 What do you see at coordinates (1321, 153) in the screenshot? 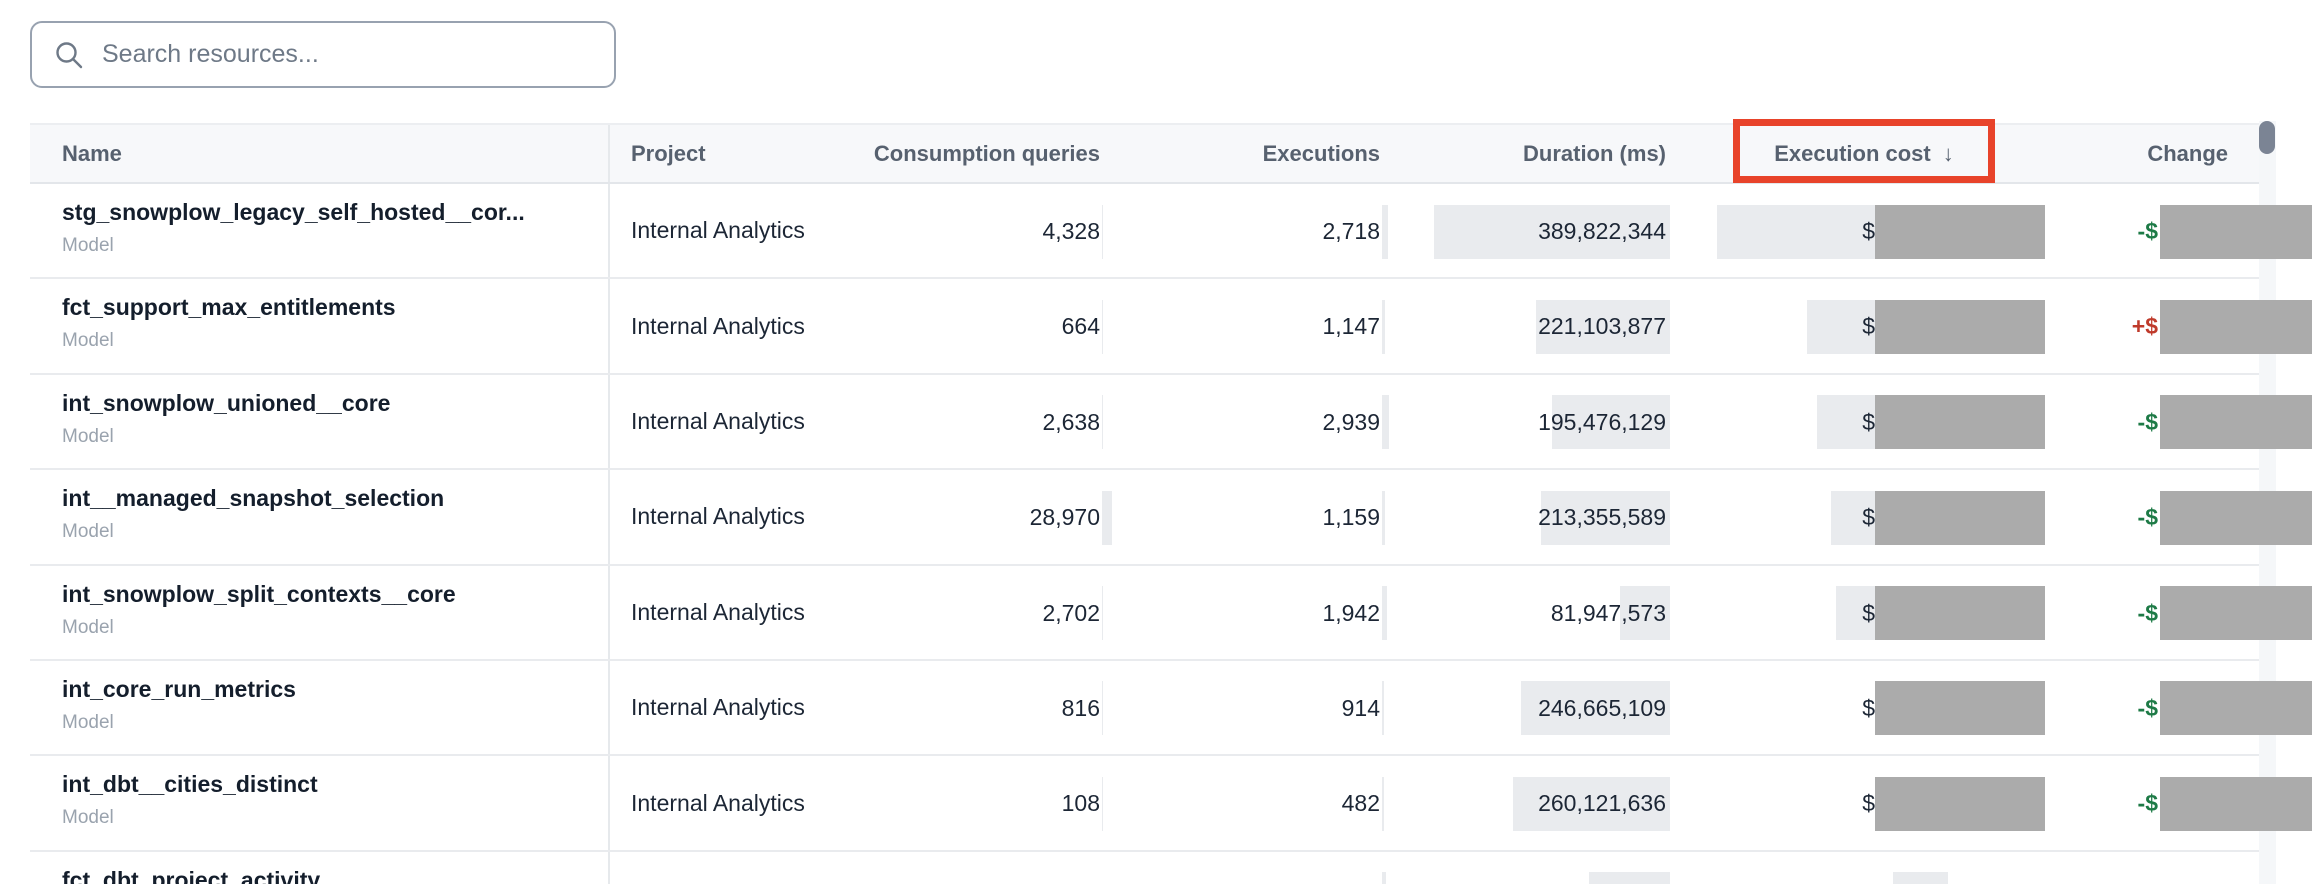
I see `column-header-executions: Executions` at bounding box center [1321, 153].